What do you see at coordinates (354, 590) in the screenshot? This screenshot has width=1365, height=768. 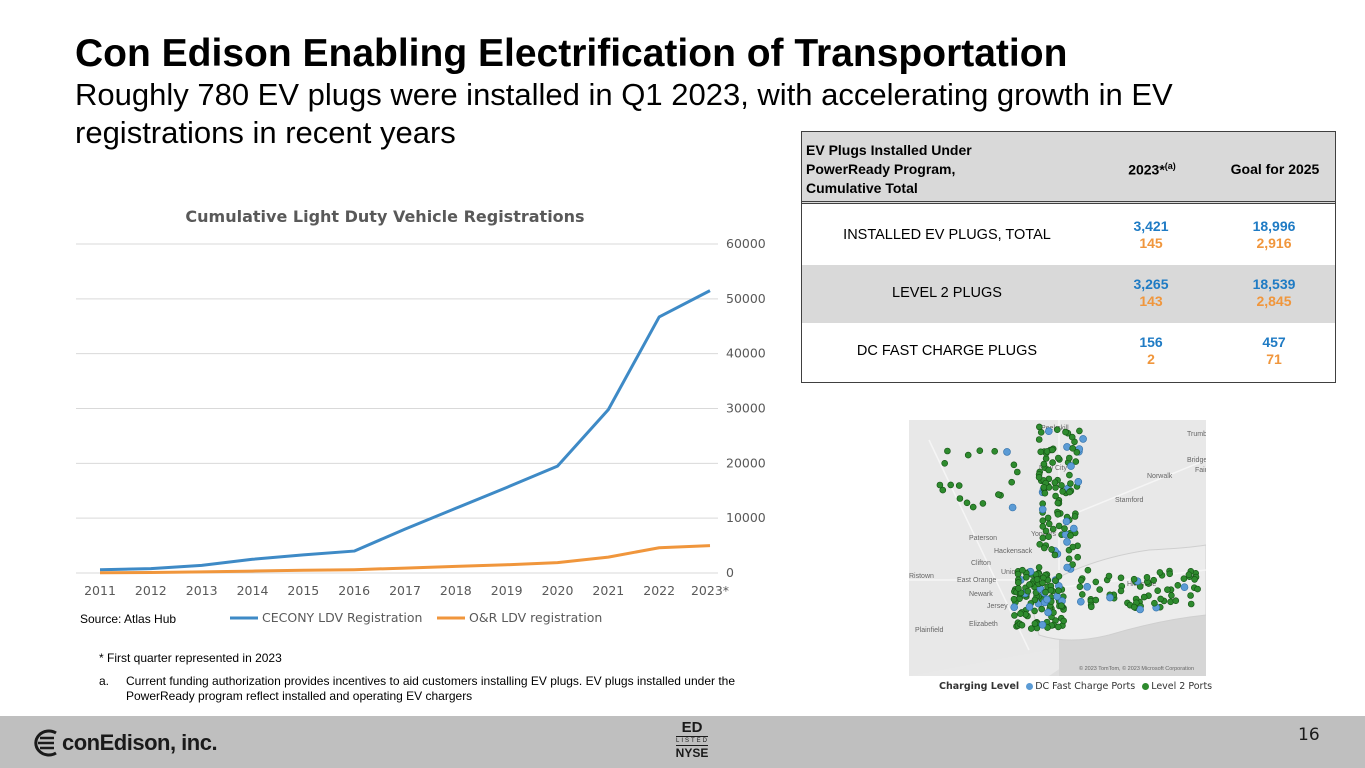 I see `x-tick-label: 2016` at bounding box center [354, 590].